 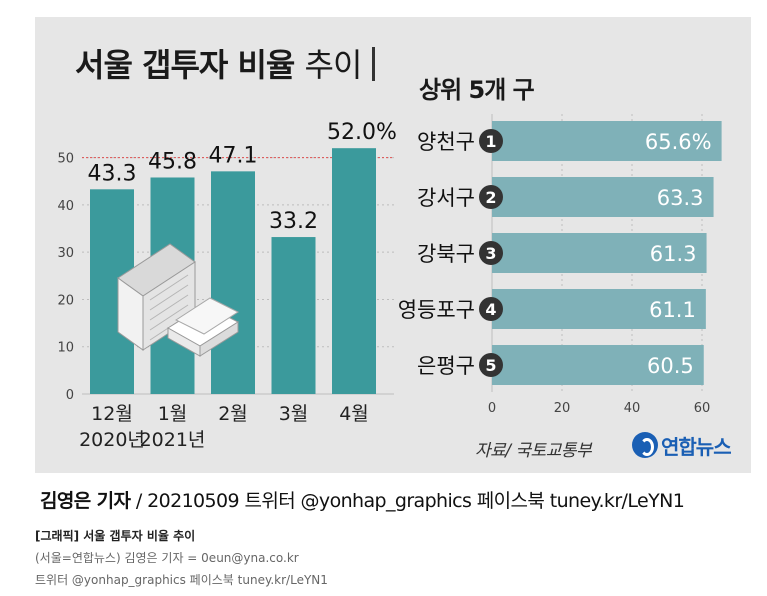 What do you see at coordinates (632, 408) in the screenshot?
I see `x-tick-label: 40` at bounding box center [632, 408].